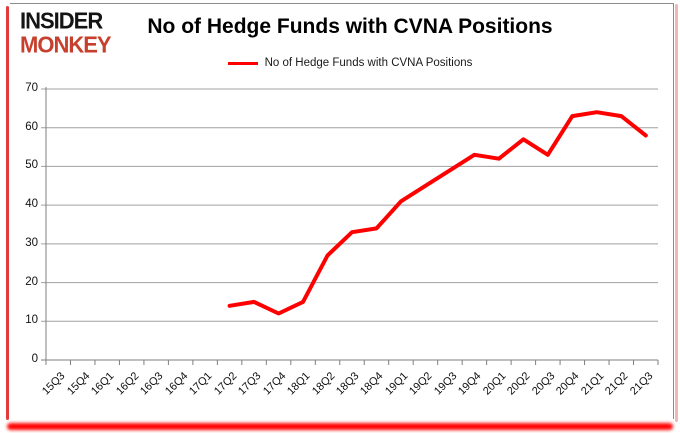 The height and width of the screenshot is (433, 680). What do you see at coordinates (350, 26) in the screenshot?
I see `chart-title: No of Hedge Funds with CVNA Positions` at bounding box center [350, 26].